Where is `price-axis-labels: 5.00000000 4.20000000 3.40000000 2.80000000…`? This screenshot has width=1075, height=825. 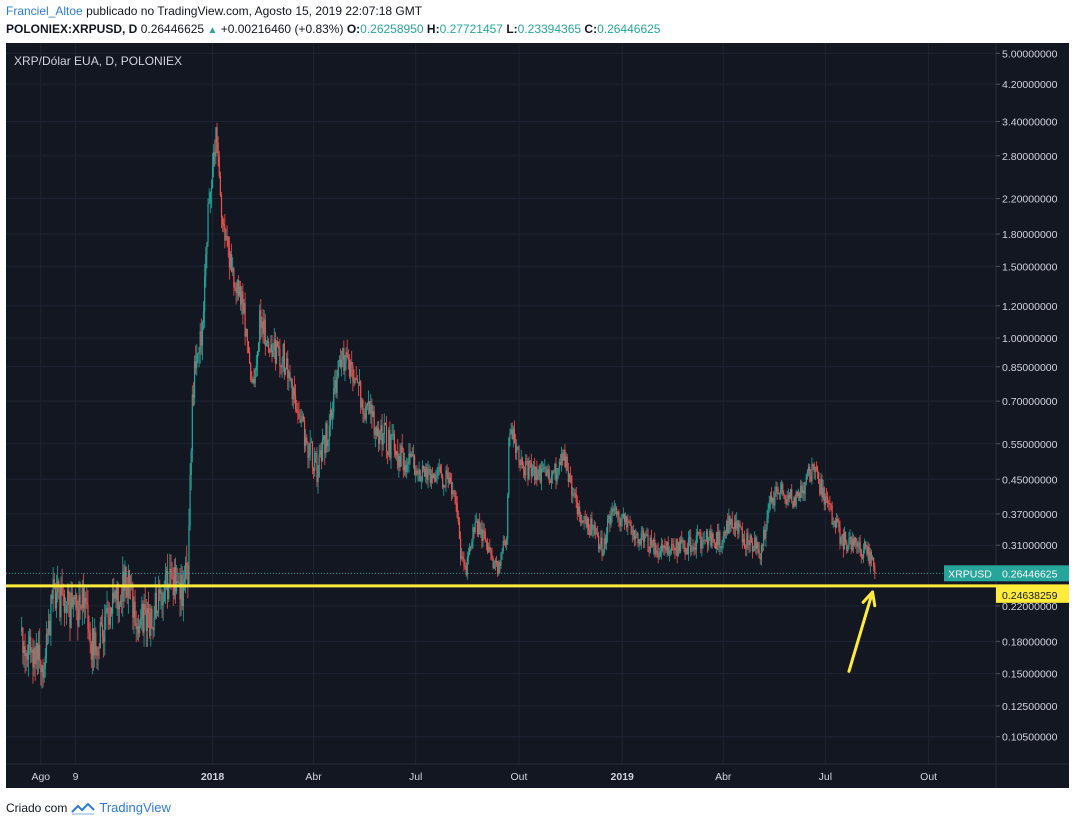
price-axis-labels: 5.00000000 4.20000000 3.40000000 2.80000000… is located at coordinates (1027, 396).